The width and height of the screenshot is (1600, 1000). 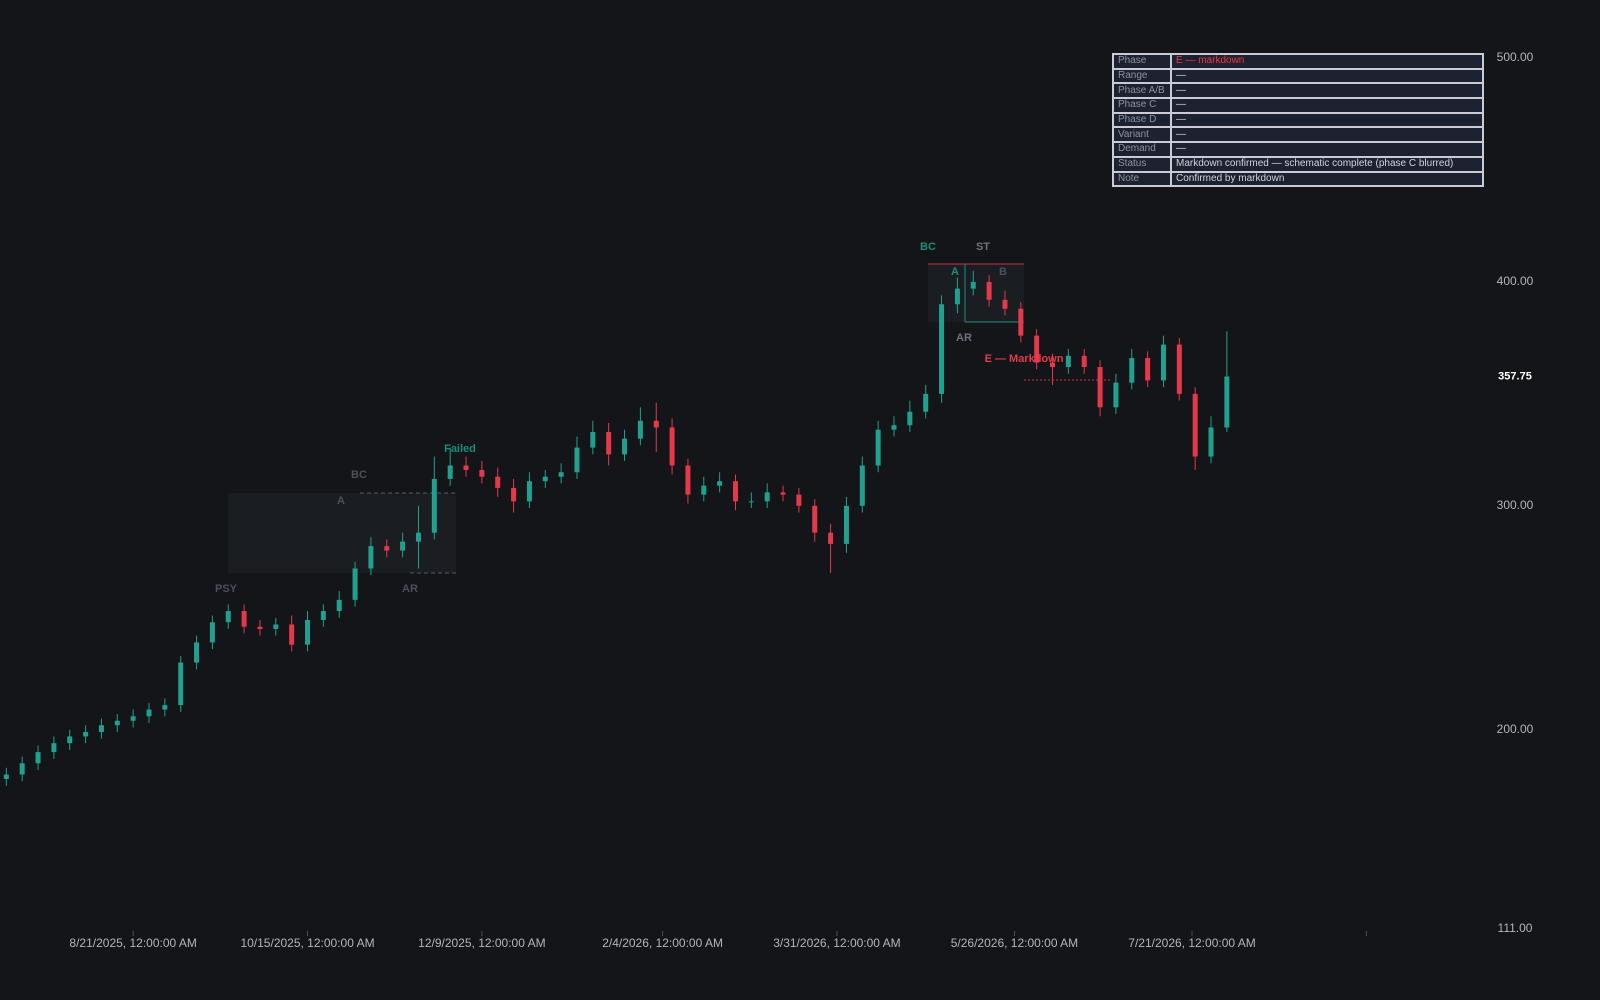 I want to click on x-tick-label: 10/15/2025, 12:00:00 AM, so click(x=307, y=943).